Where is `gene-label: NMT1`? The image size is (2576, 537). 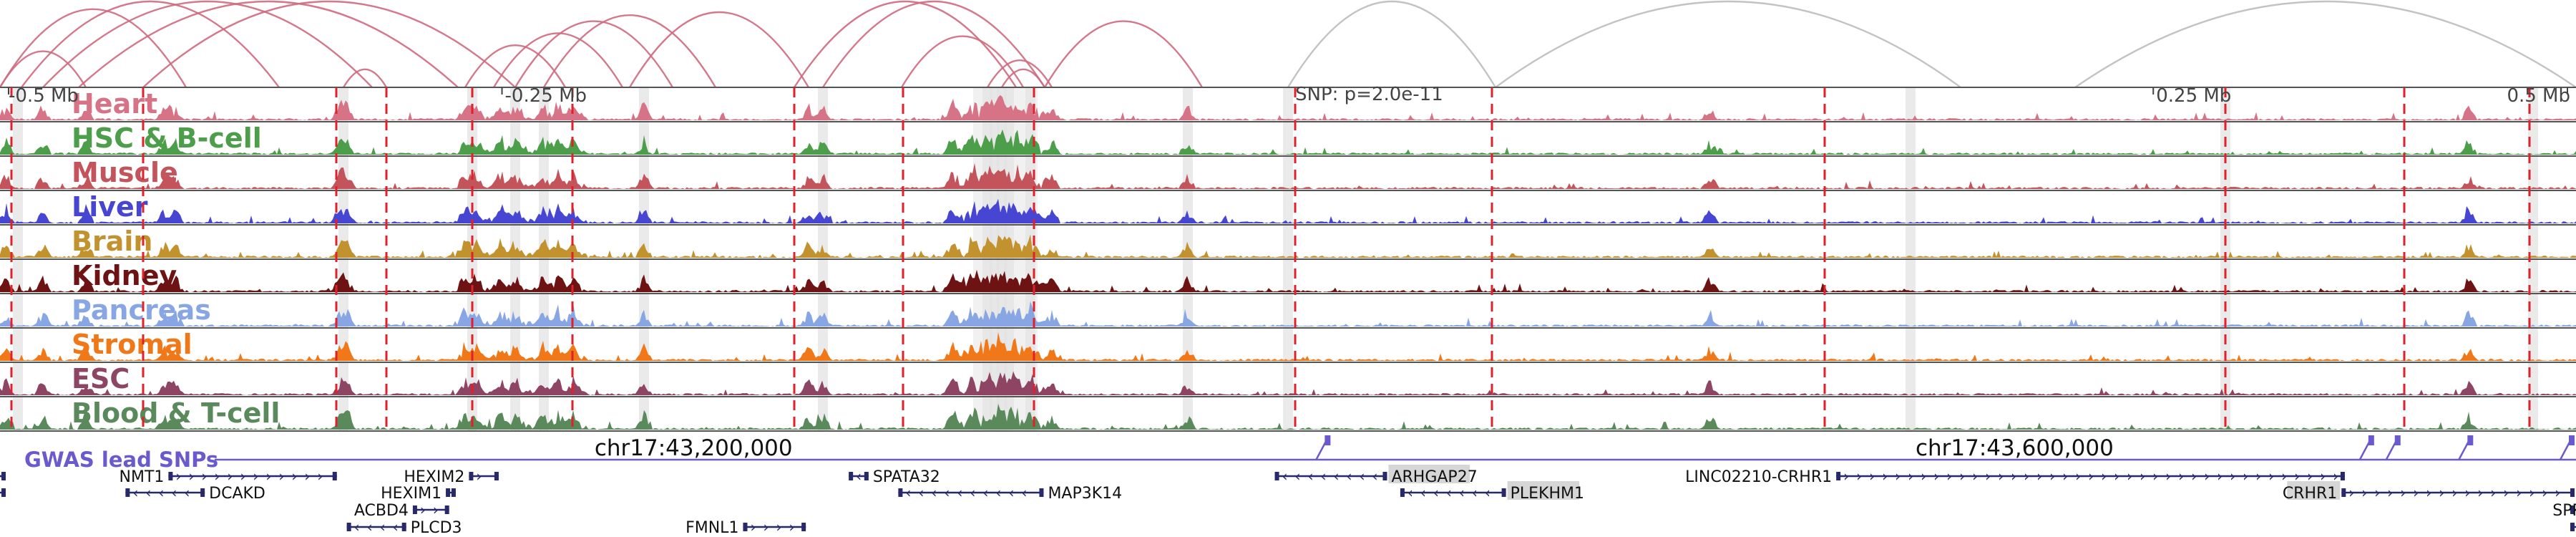
gene-label: NMT1 is located at coordinates (142, 477).